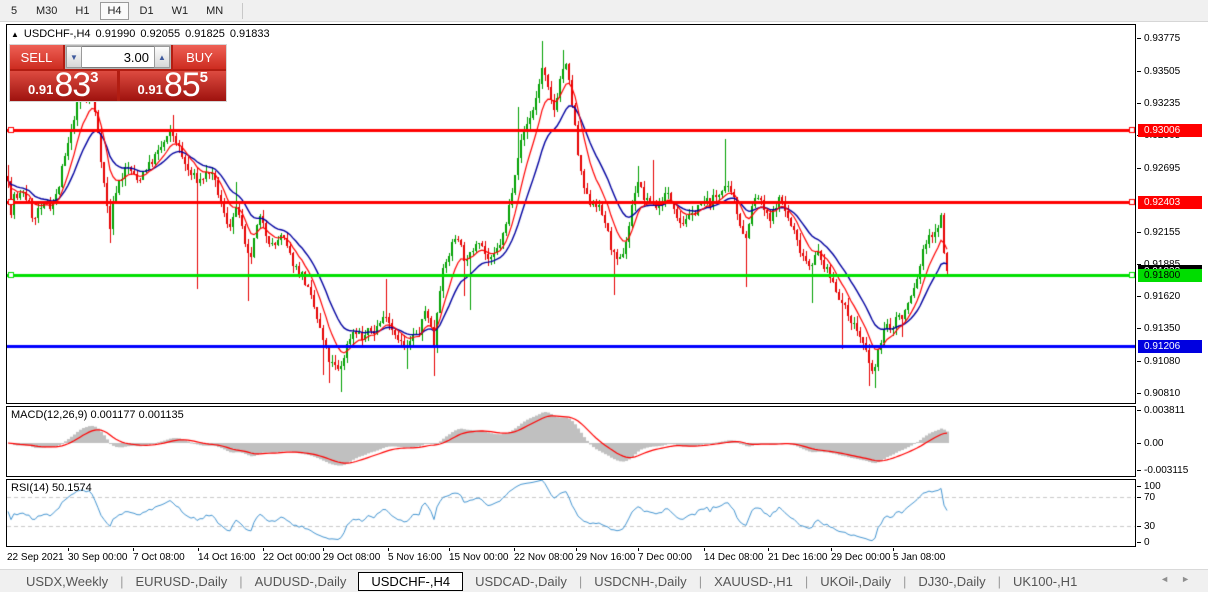 The image size is (1208, 592). I want to click on macd-name: MACD(12,26,9), so click(49, 415).